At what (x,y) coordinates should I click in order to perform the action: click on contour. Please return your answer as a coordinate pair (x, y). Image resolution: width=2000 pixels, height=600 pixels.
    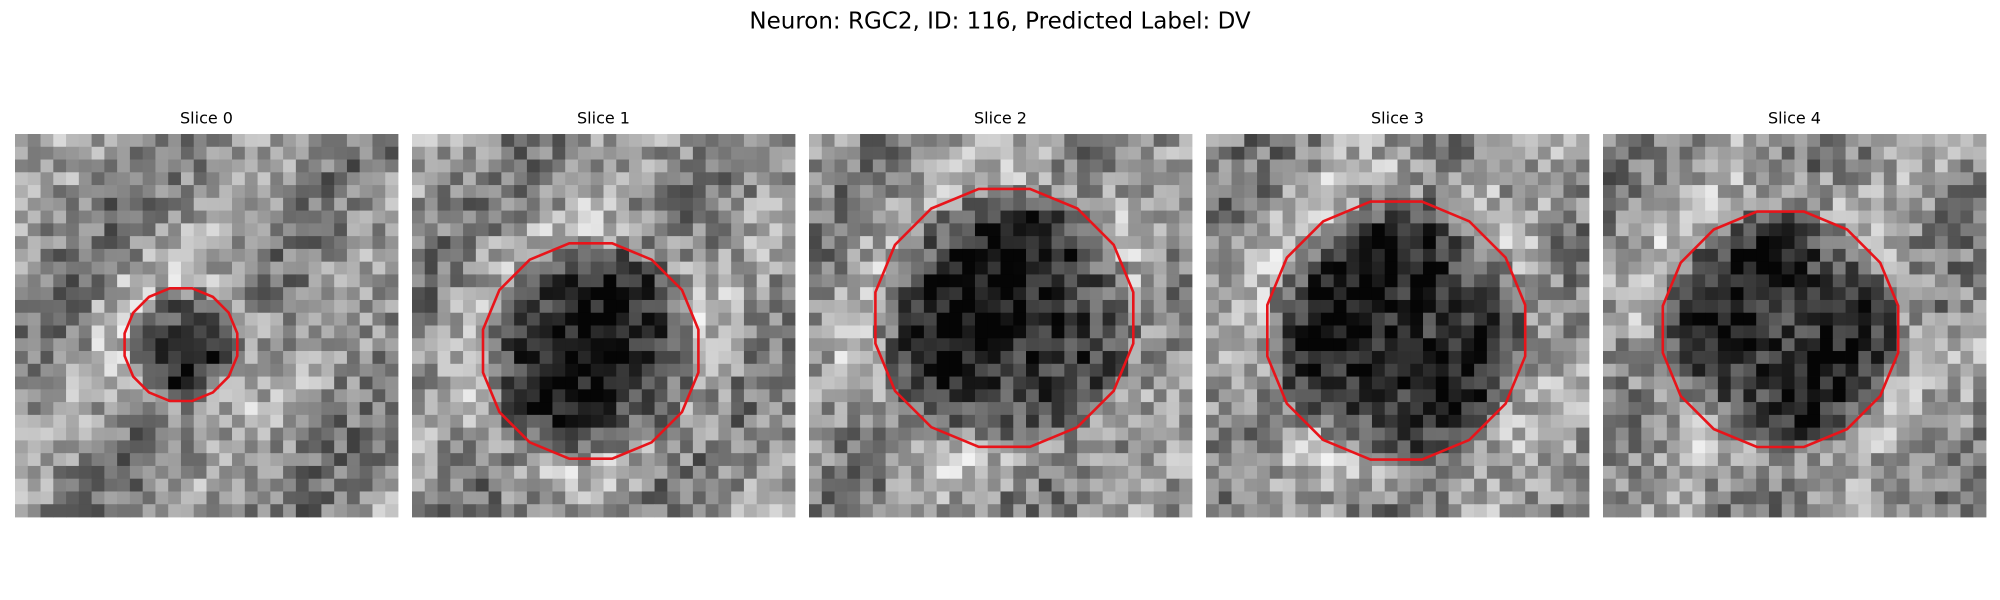
    Looking at the image, I should click on (1004, 318).